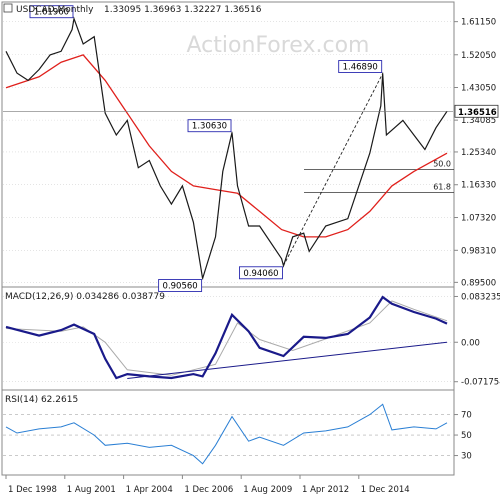 The width and height of the screenshot is (500, 500). Describe the element at coordinates (470, 343) in the screenshot. I see `macd-y-tick-label: 0.00` at that location.